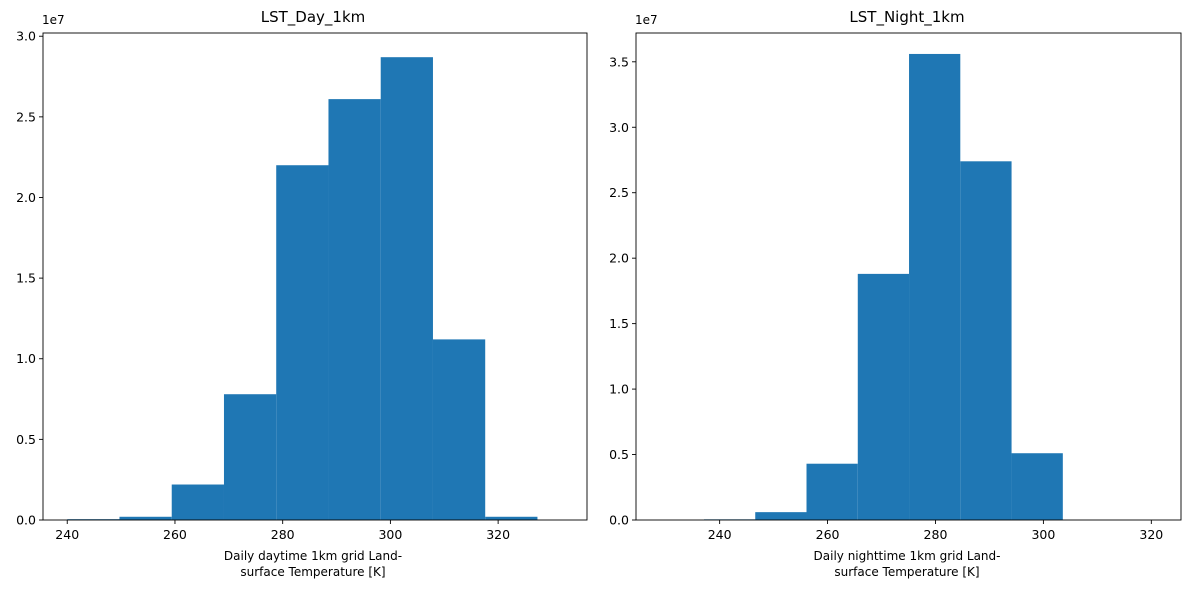 Image resolution: width=1189 pixels, height=593 pixels. I want to click on x-axis-label-line-1: Daily nighttime 1km grid Land-, so click(907, 556).